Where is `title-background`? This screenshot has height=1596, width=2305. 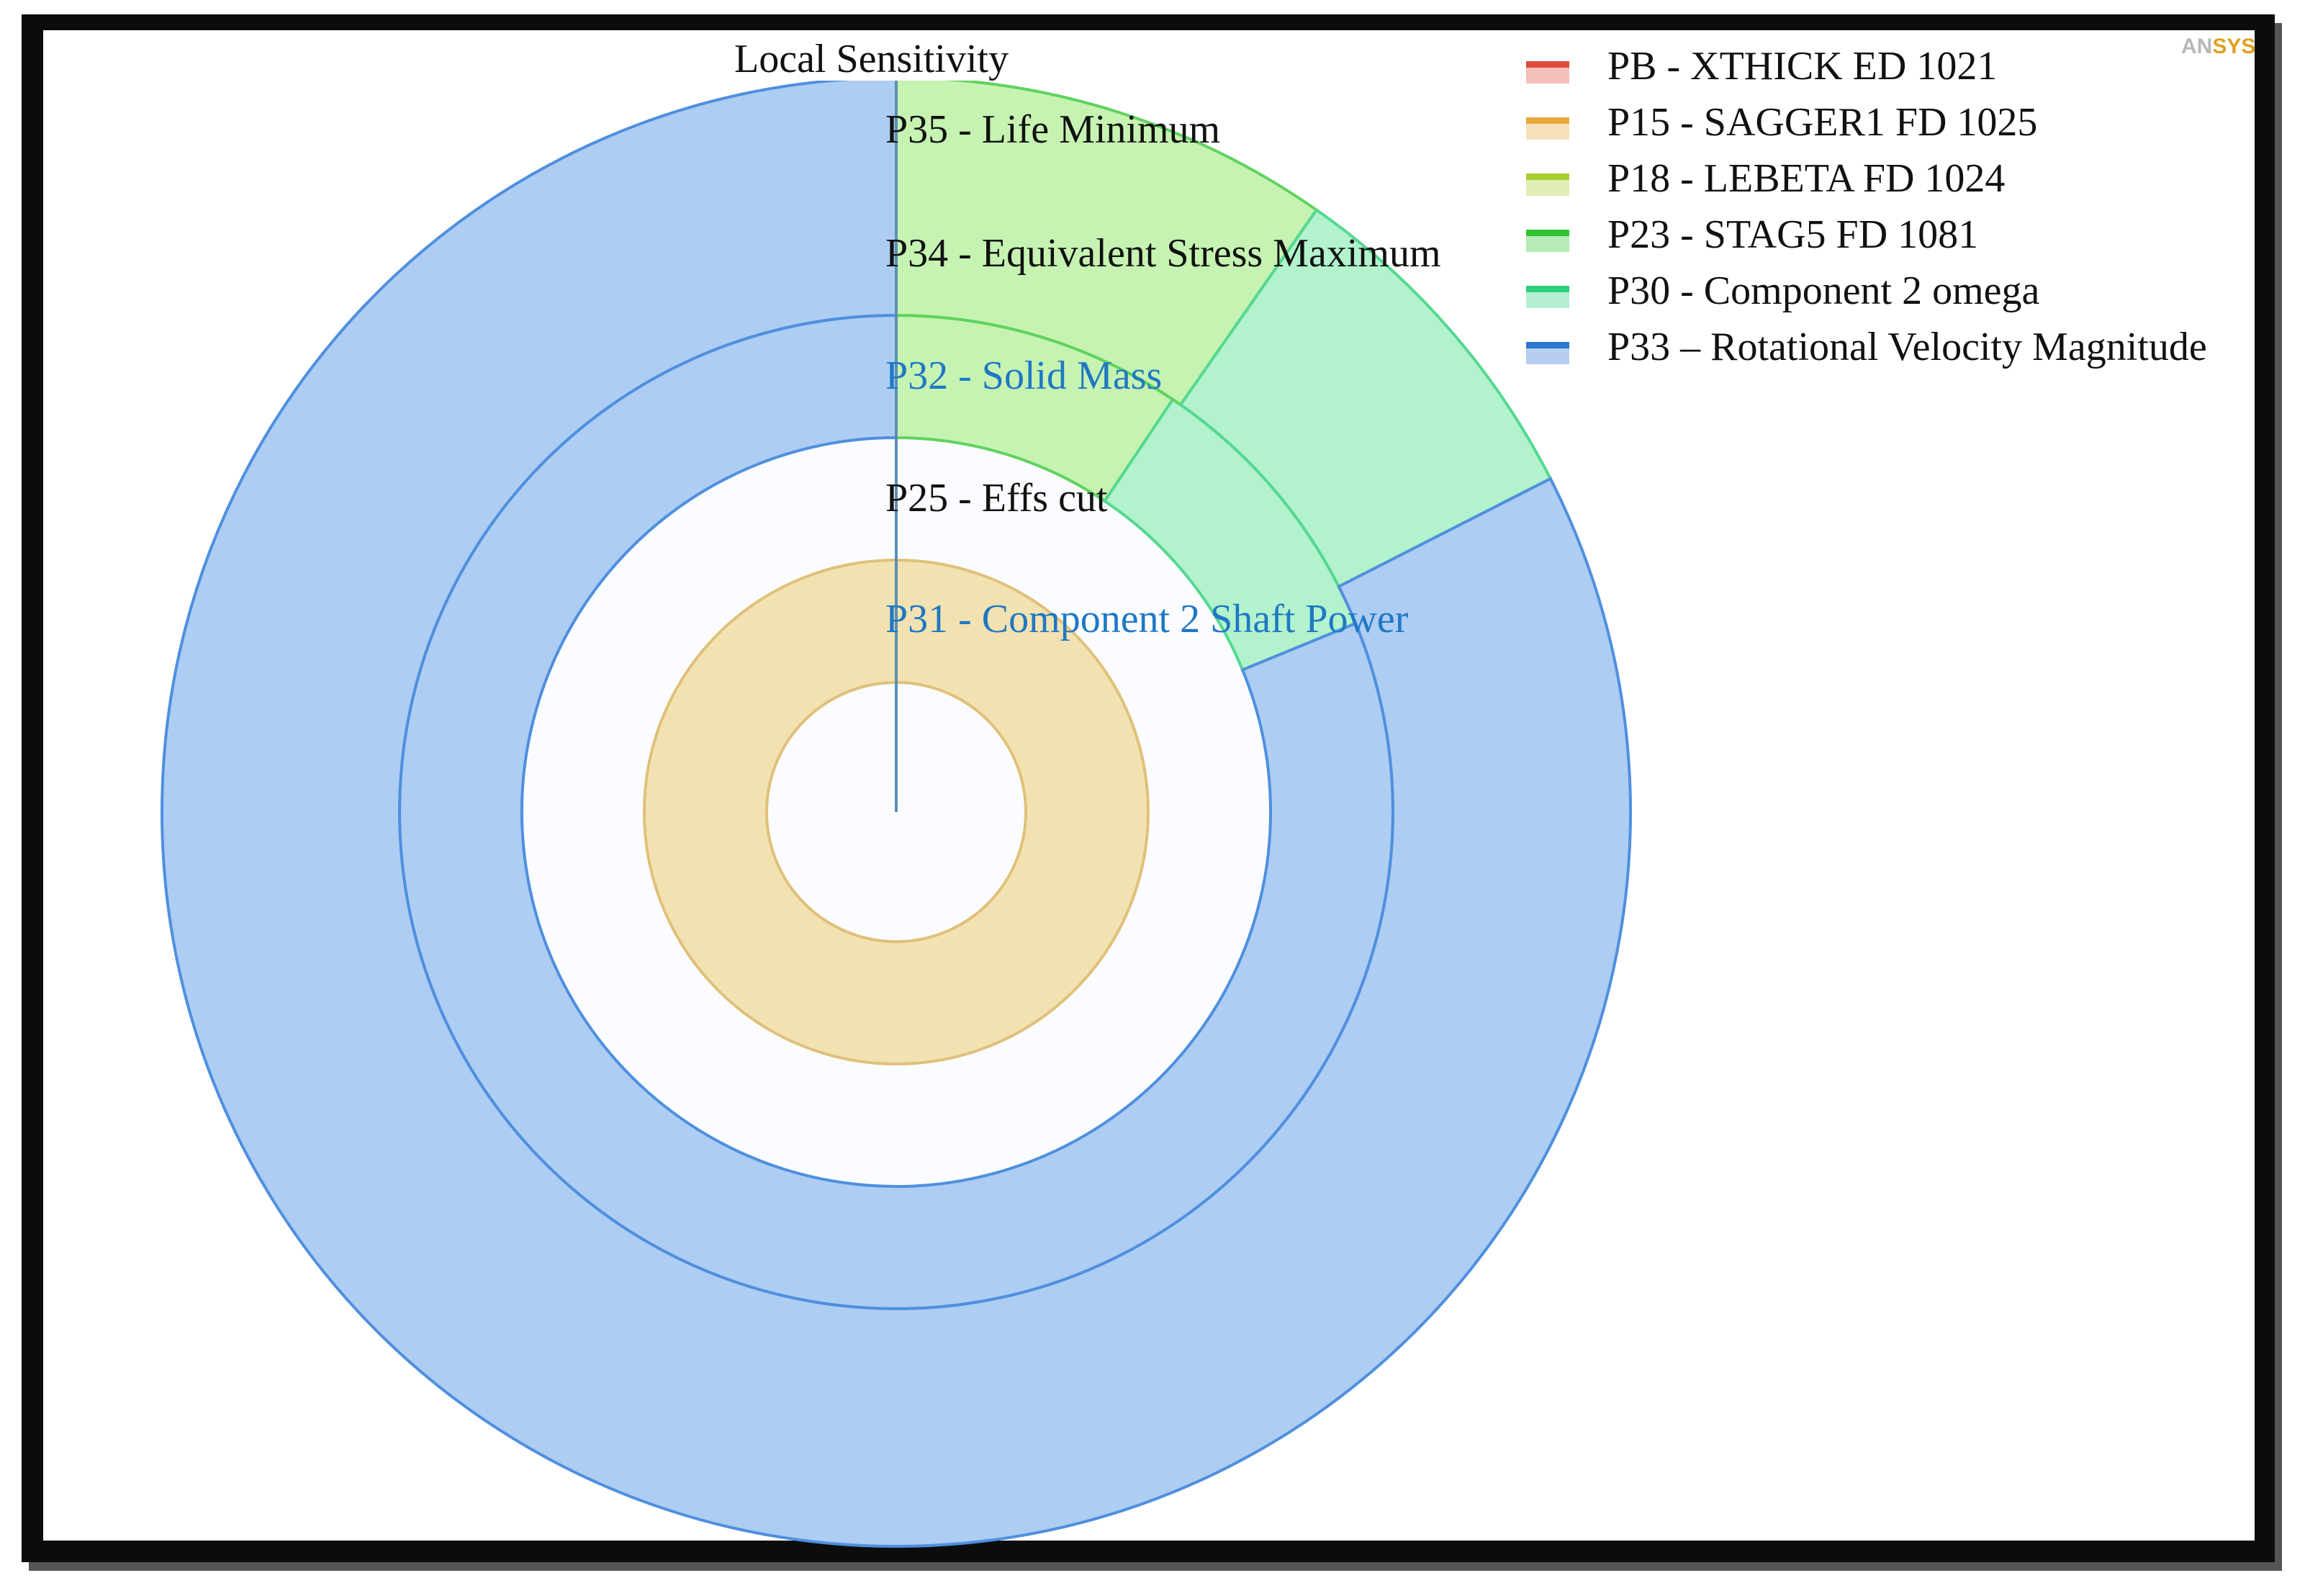
title-background is located at coordinates (893, 57).